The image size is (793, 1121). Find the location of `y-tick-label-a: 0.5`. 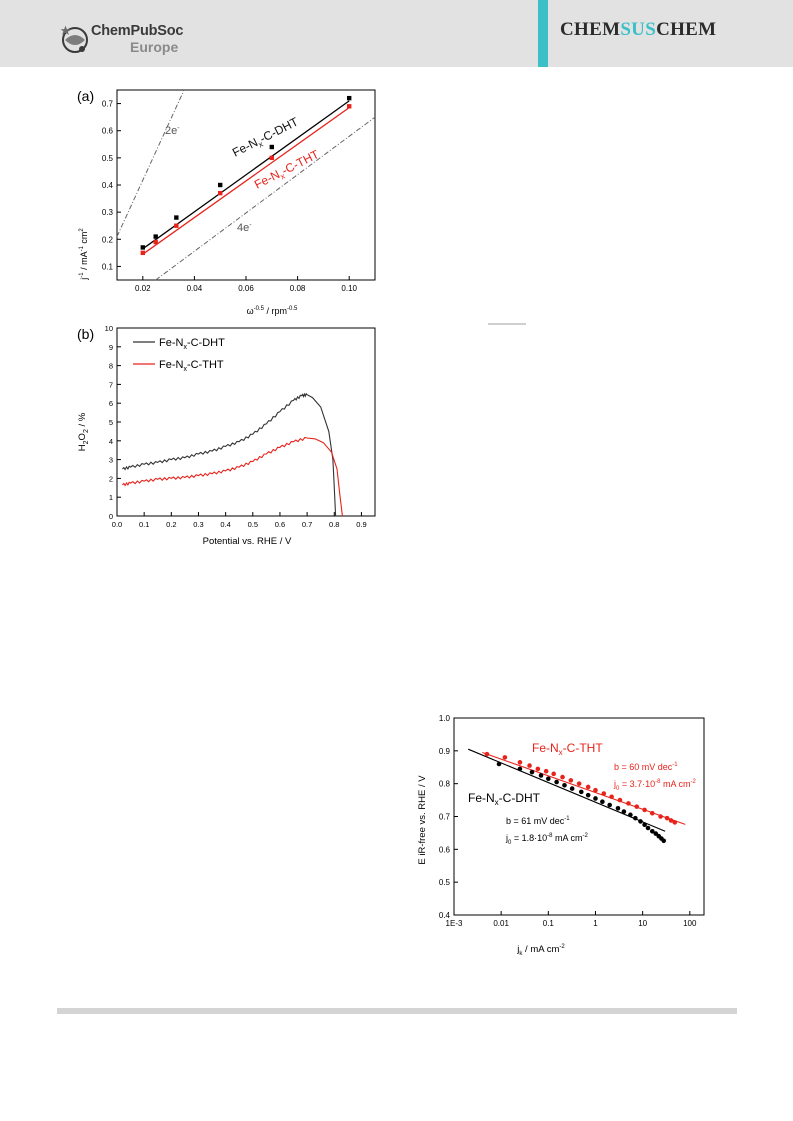

y-tick-label-a: 0.5 is located at coordinates (108, 158).